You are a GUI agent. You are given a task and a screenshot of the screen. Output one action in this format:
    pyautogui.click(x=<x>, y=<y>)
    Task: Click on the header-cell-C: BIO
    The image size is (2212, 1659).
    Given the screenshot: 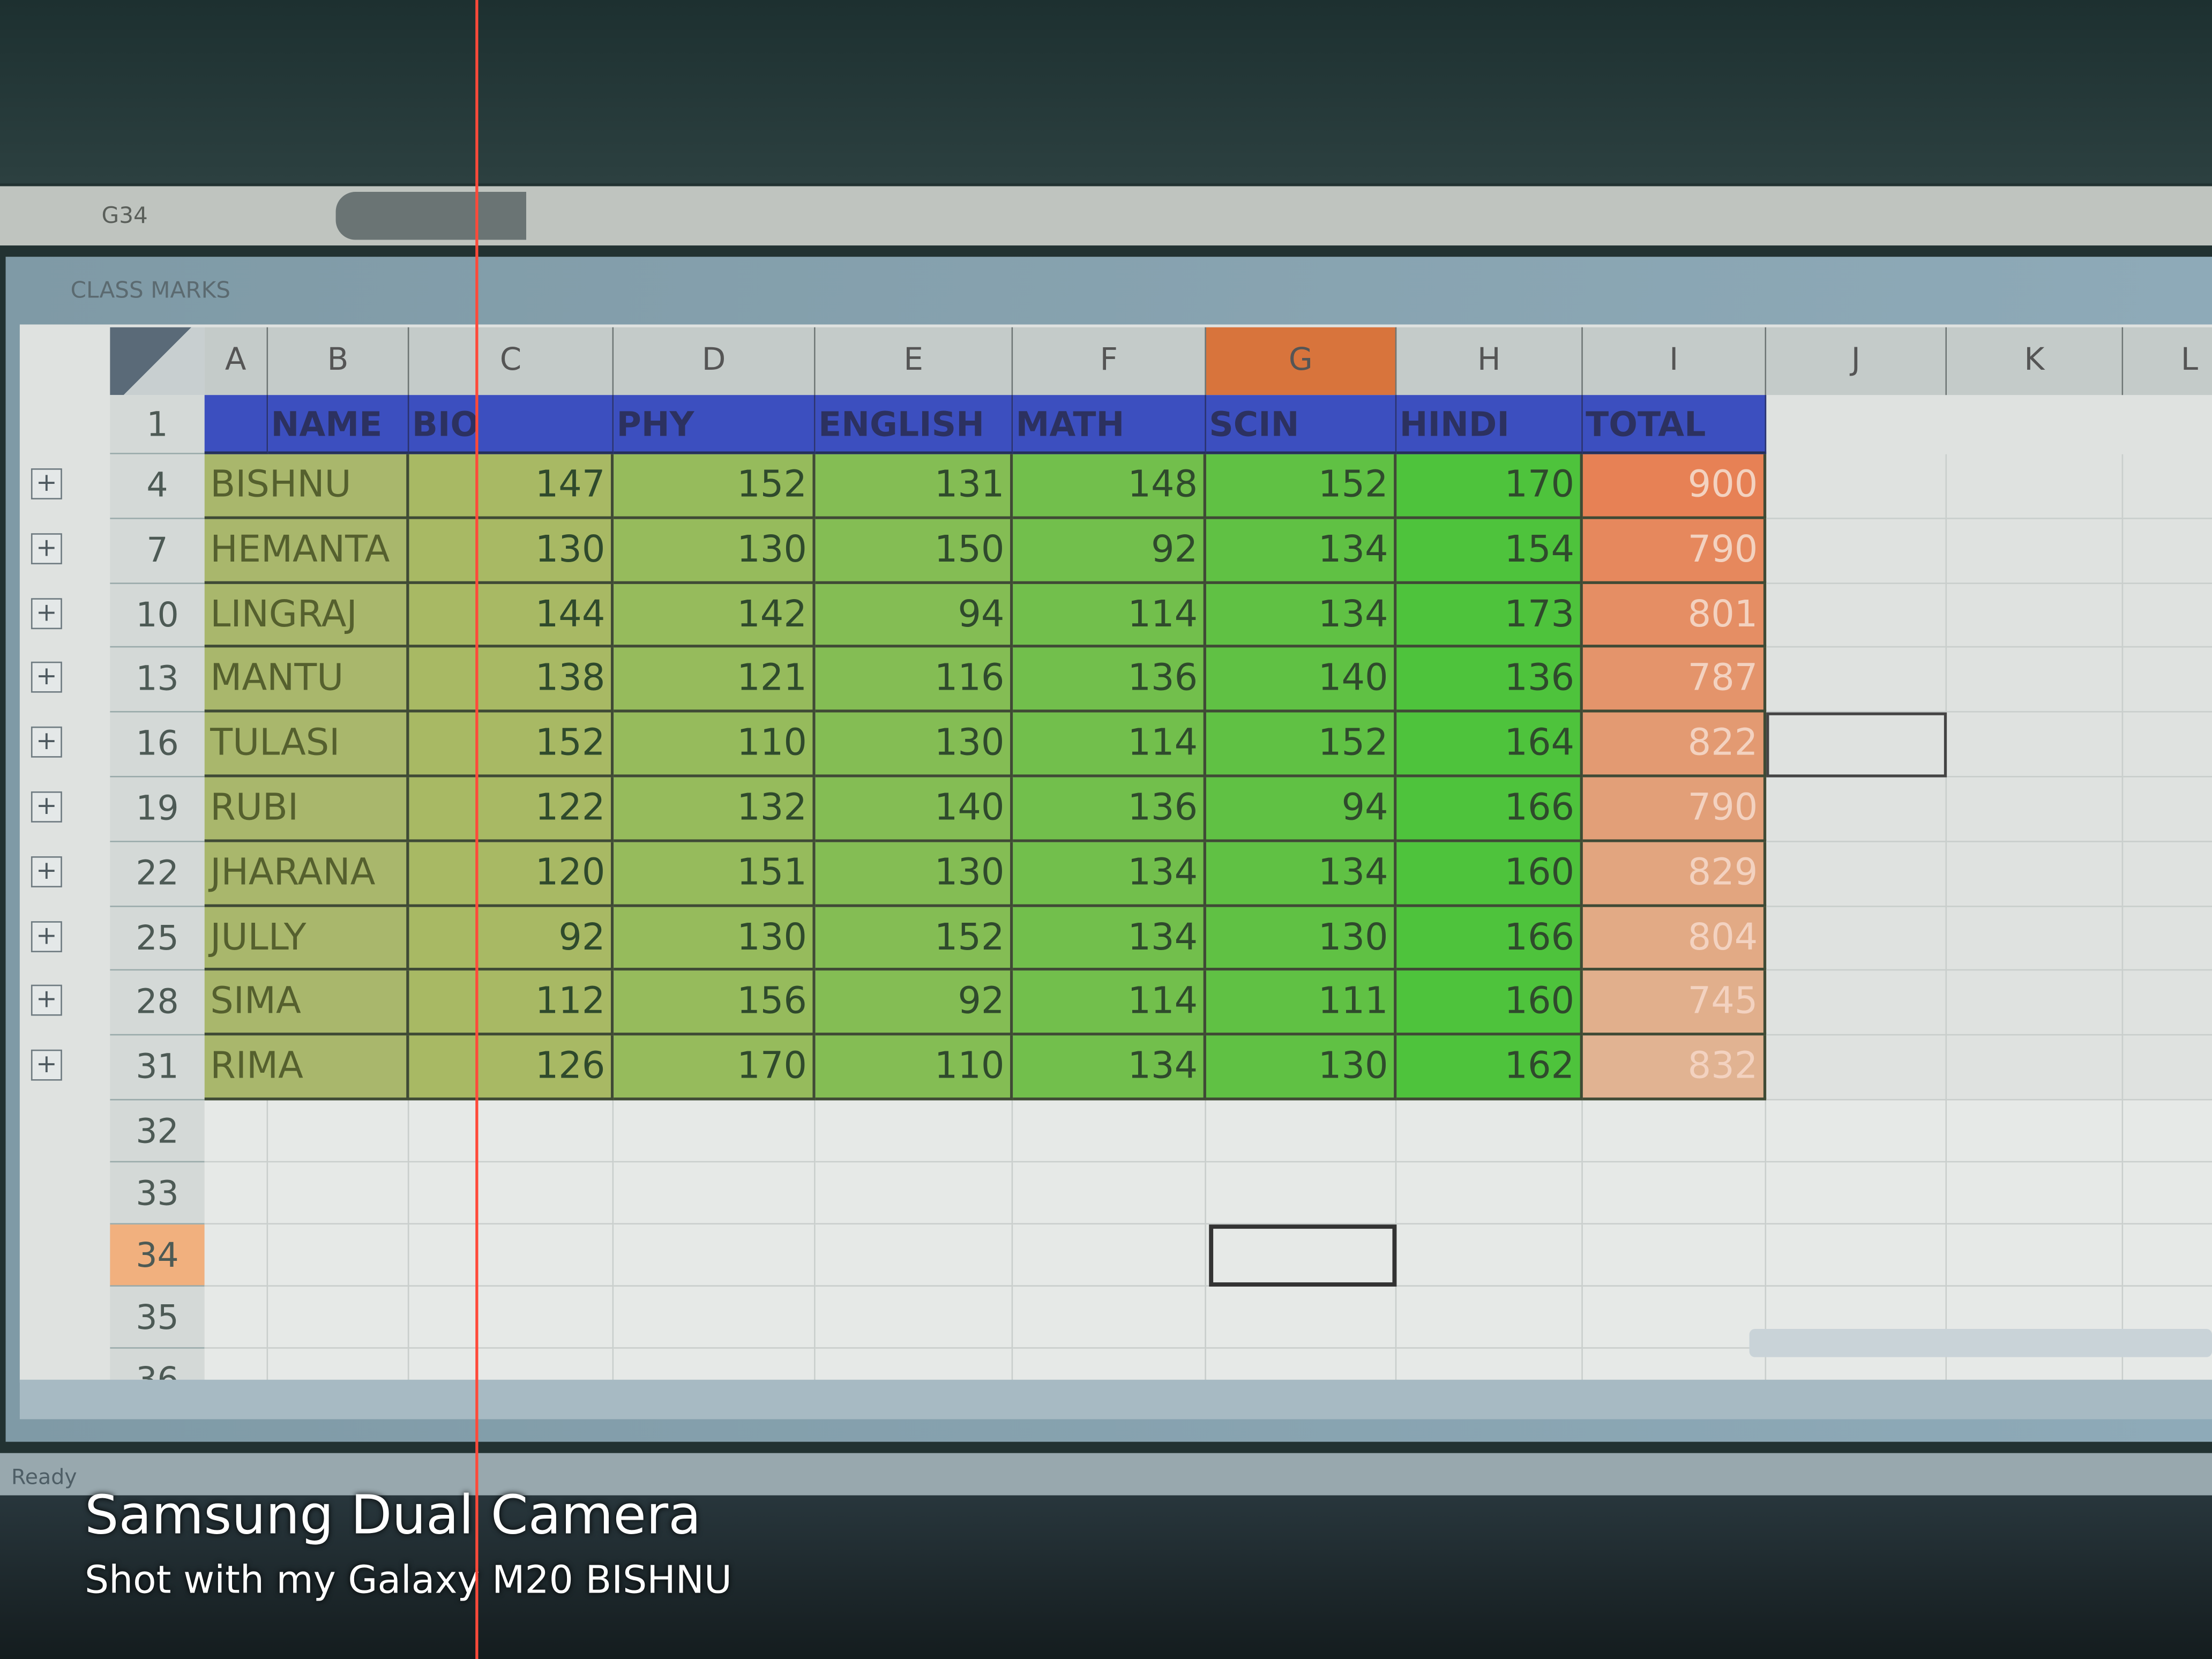 What is the action you would take?
    pyautogui.click(x=511, y=424)
    